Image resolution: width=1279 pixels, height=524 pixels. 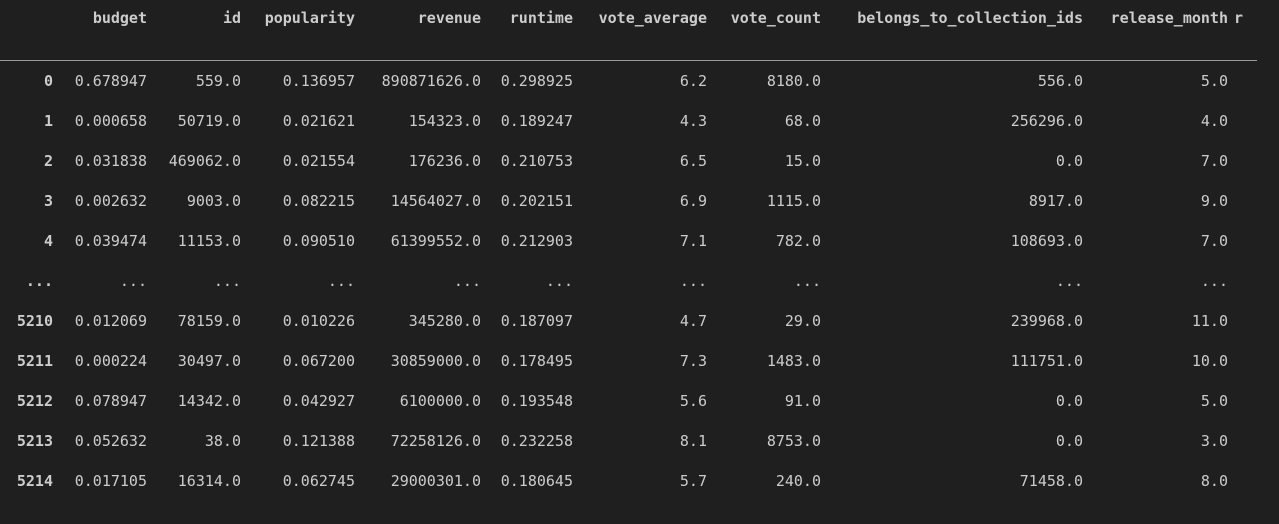 What do you see at coordinates (435, 481) in the screenshot?
I see `cell-revenue: 29000301.0` at bounding box center [435, 481].